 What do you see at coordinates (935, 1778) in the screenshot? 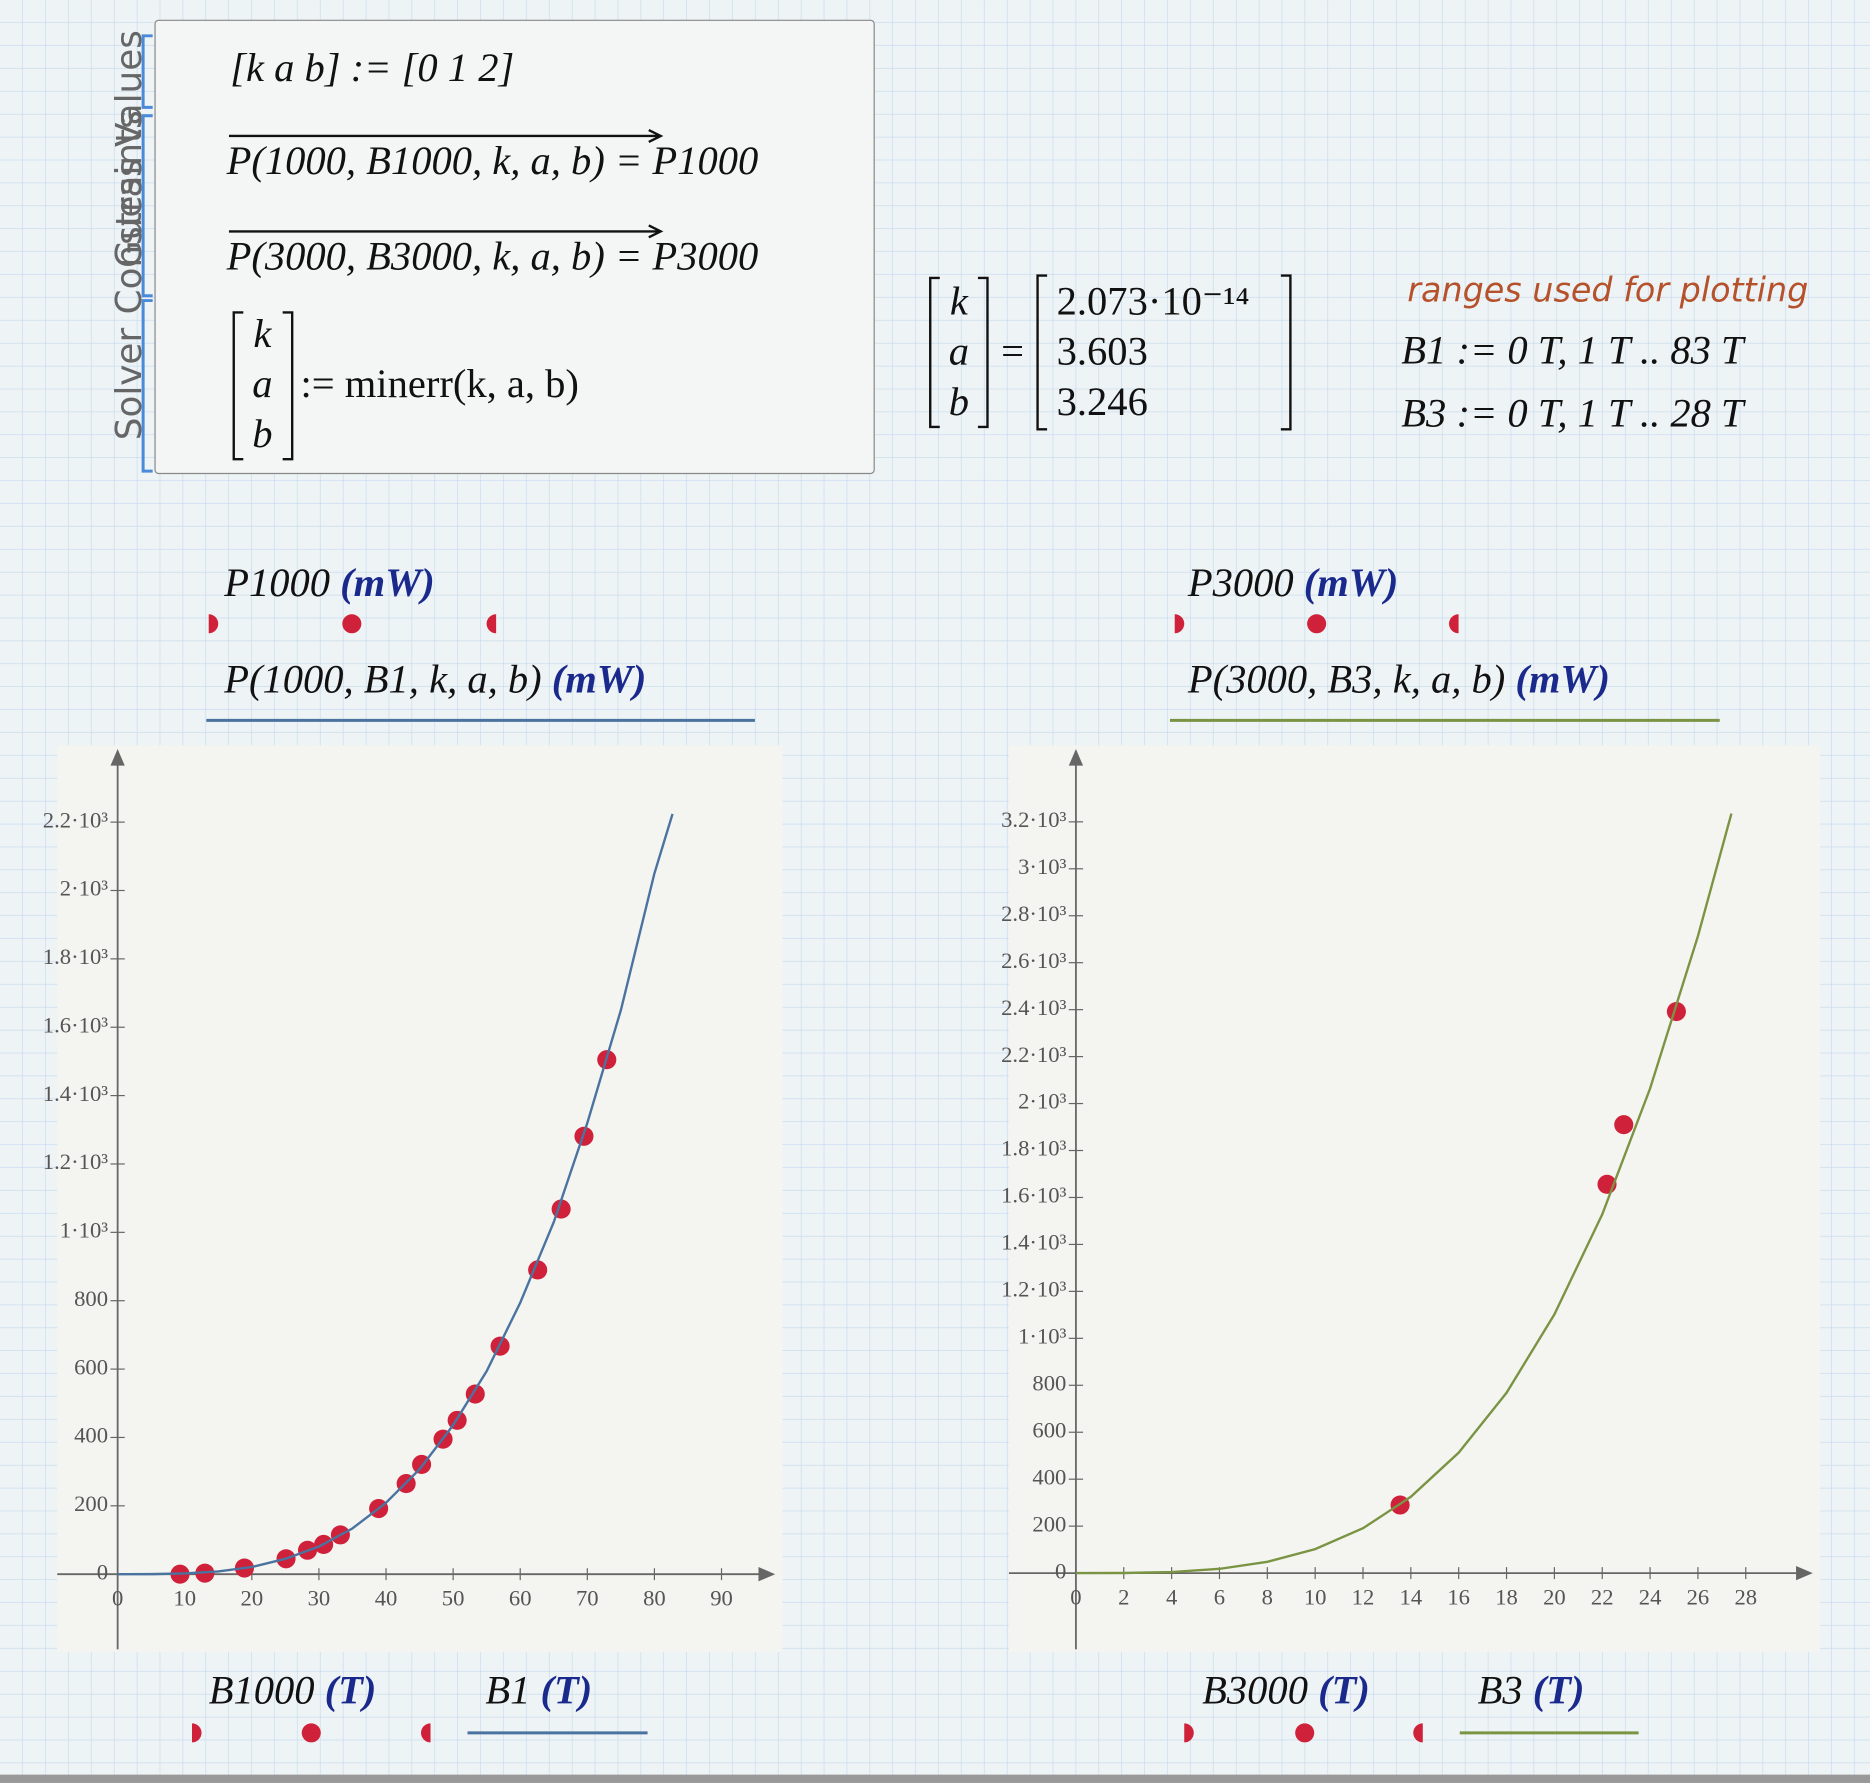
I see `bottom-edge` at bounding box center [935, 1778].